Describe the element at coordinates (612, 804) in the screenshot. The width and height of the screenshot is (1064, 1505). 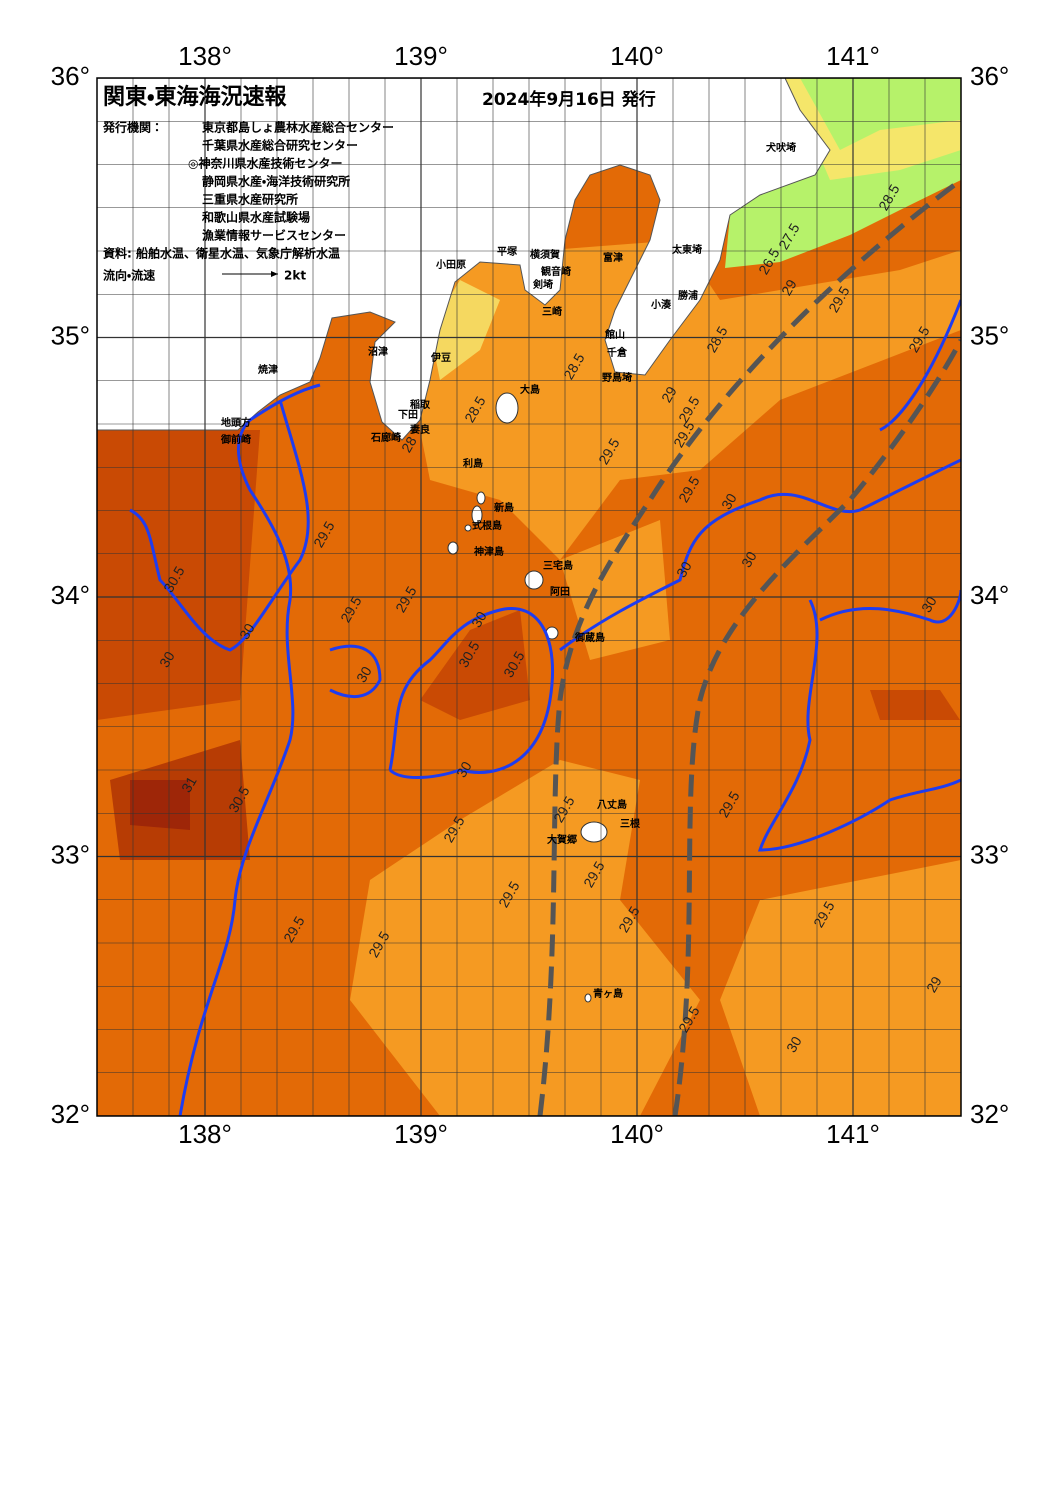
I see `place-name: 八丈島` at that location.